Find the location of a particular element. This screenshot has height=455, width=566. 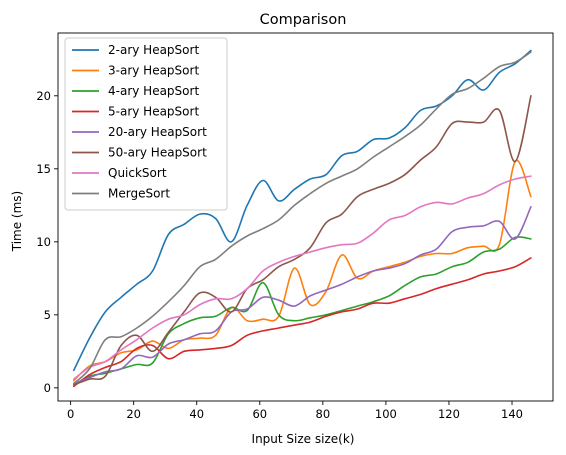

legend-box is located at coordinates (146, 124).